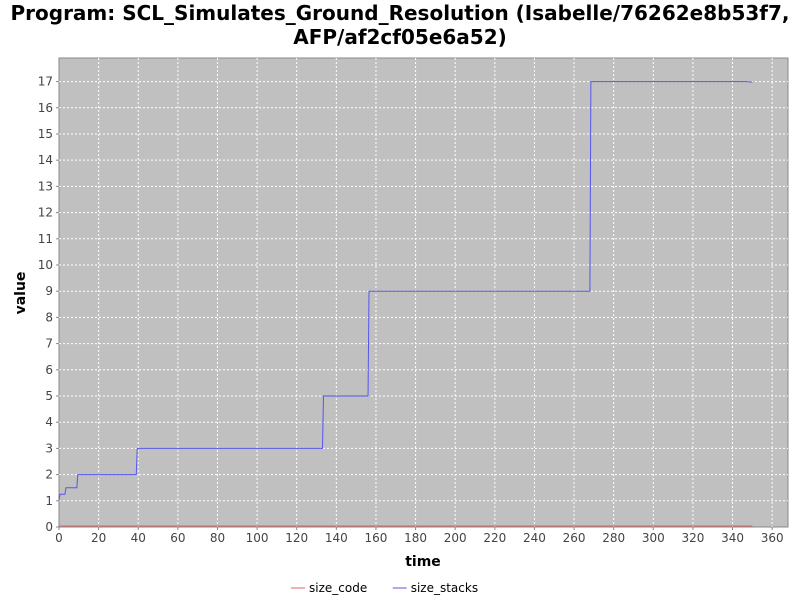 Image resolution: width=800 pixels, height=600 pixels. I want to click on x-tick-label: 80, so click(217, 538).